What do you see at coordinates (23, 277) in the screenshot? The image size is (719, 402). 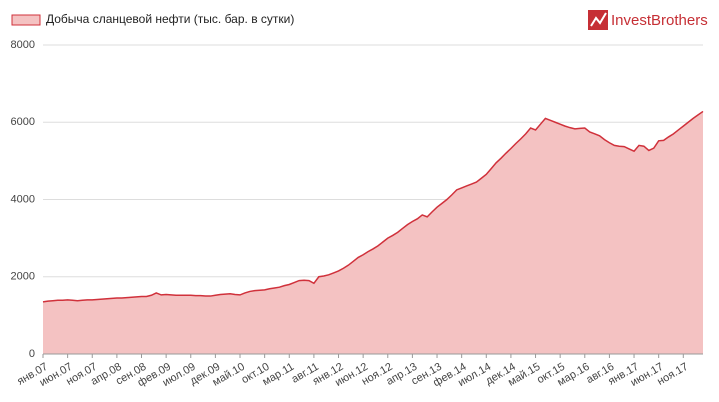 I see `y-tick-label: 2000` at bounding box center [23, 277].